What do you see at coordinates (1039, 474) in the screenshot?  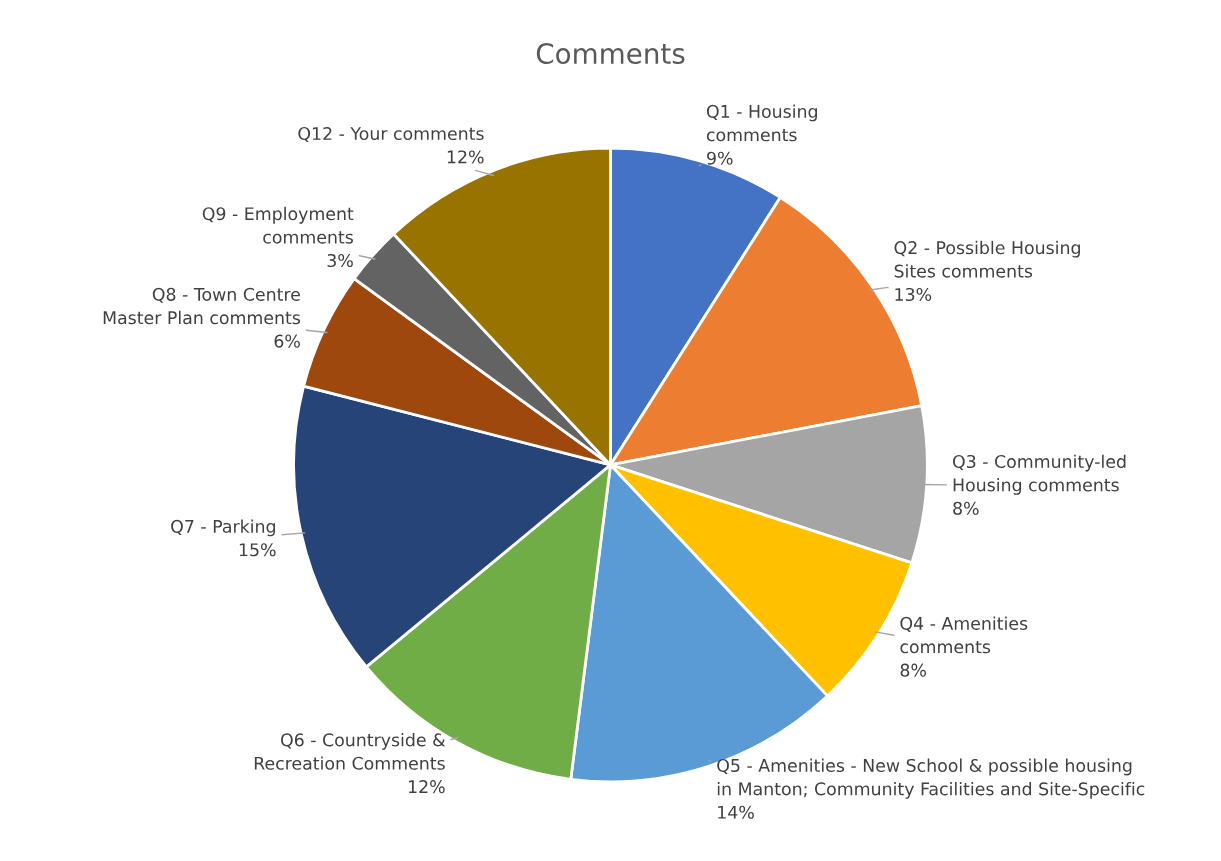 I see `slice-label: Q3 - Community-led Housing comments` at bounding box center [1039, 474].